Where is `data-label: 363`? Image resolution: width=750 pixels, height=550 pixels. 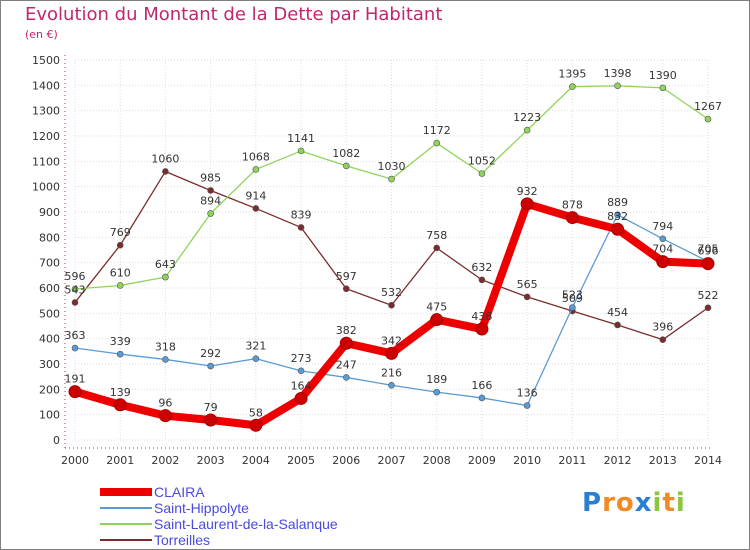
data-label: 363 is located at coordinates (75, 335).